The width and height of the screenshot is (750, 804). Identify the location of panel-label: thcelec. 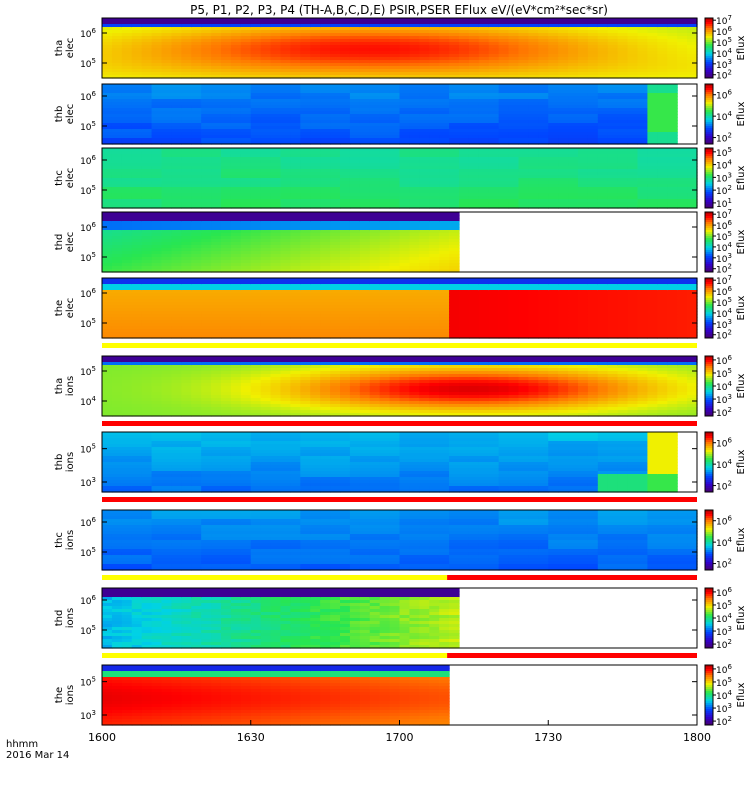
(65, 178).